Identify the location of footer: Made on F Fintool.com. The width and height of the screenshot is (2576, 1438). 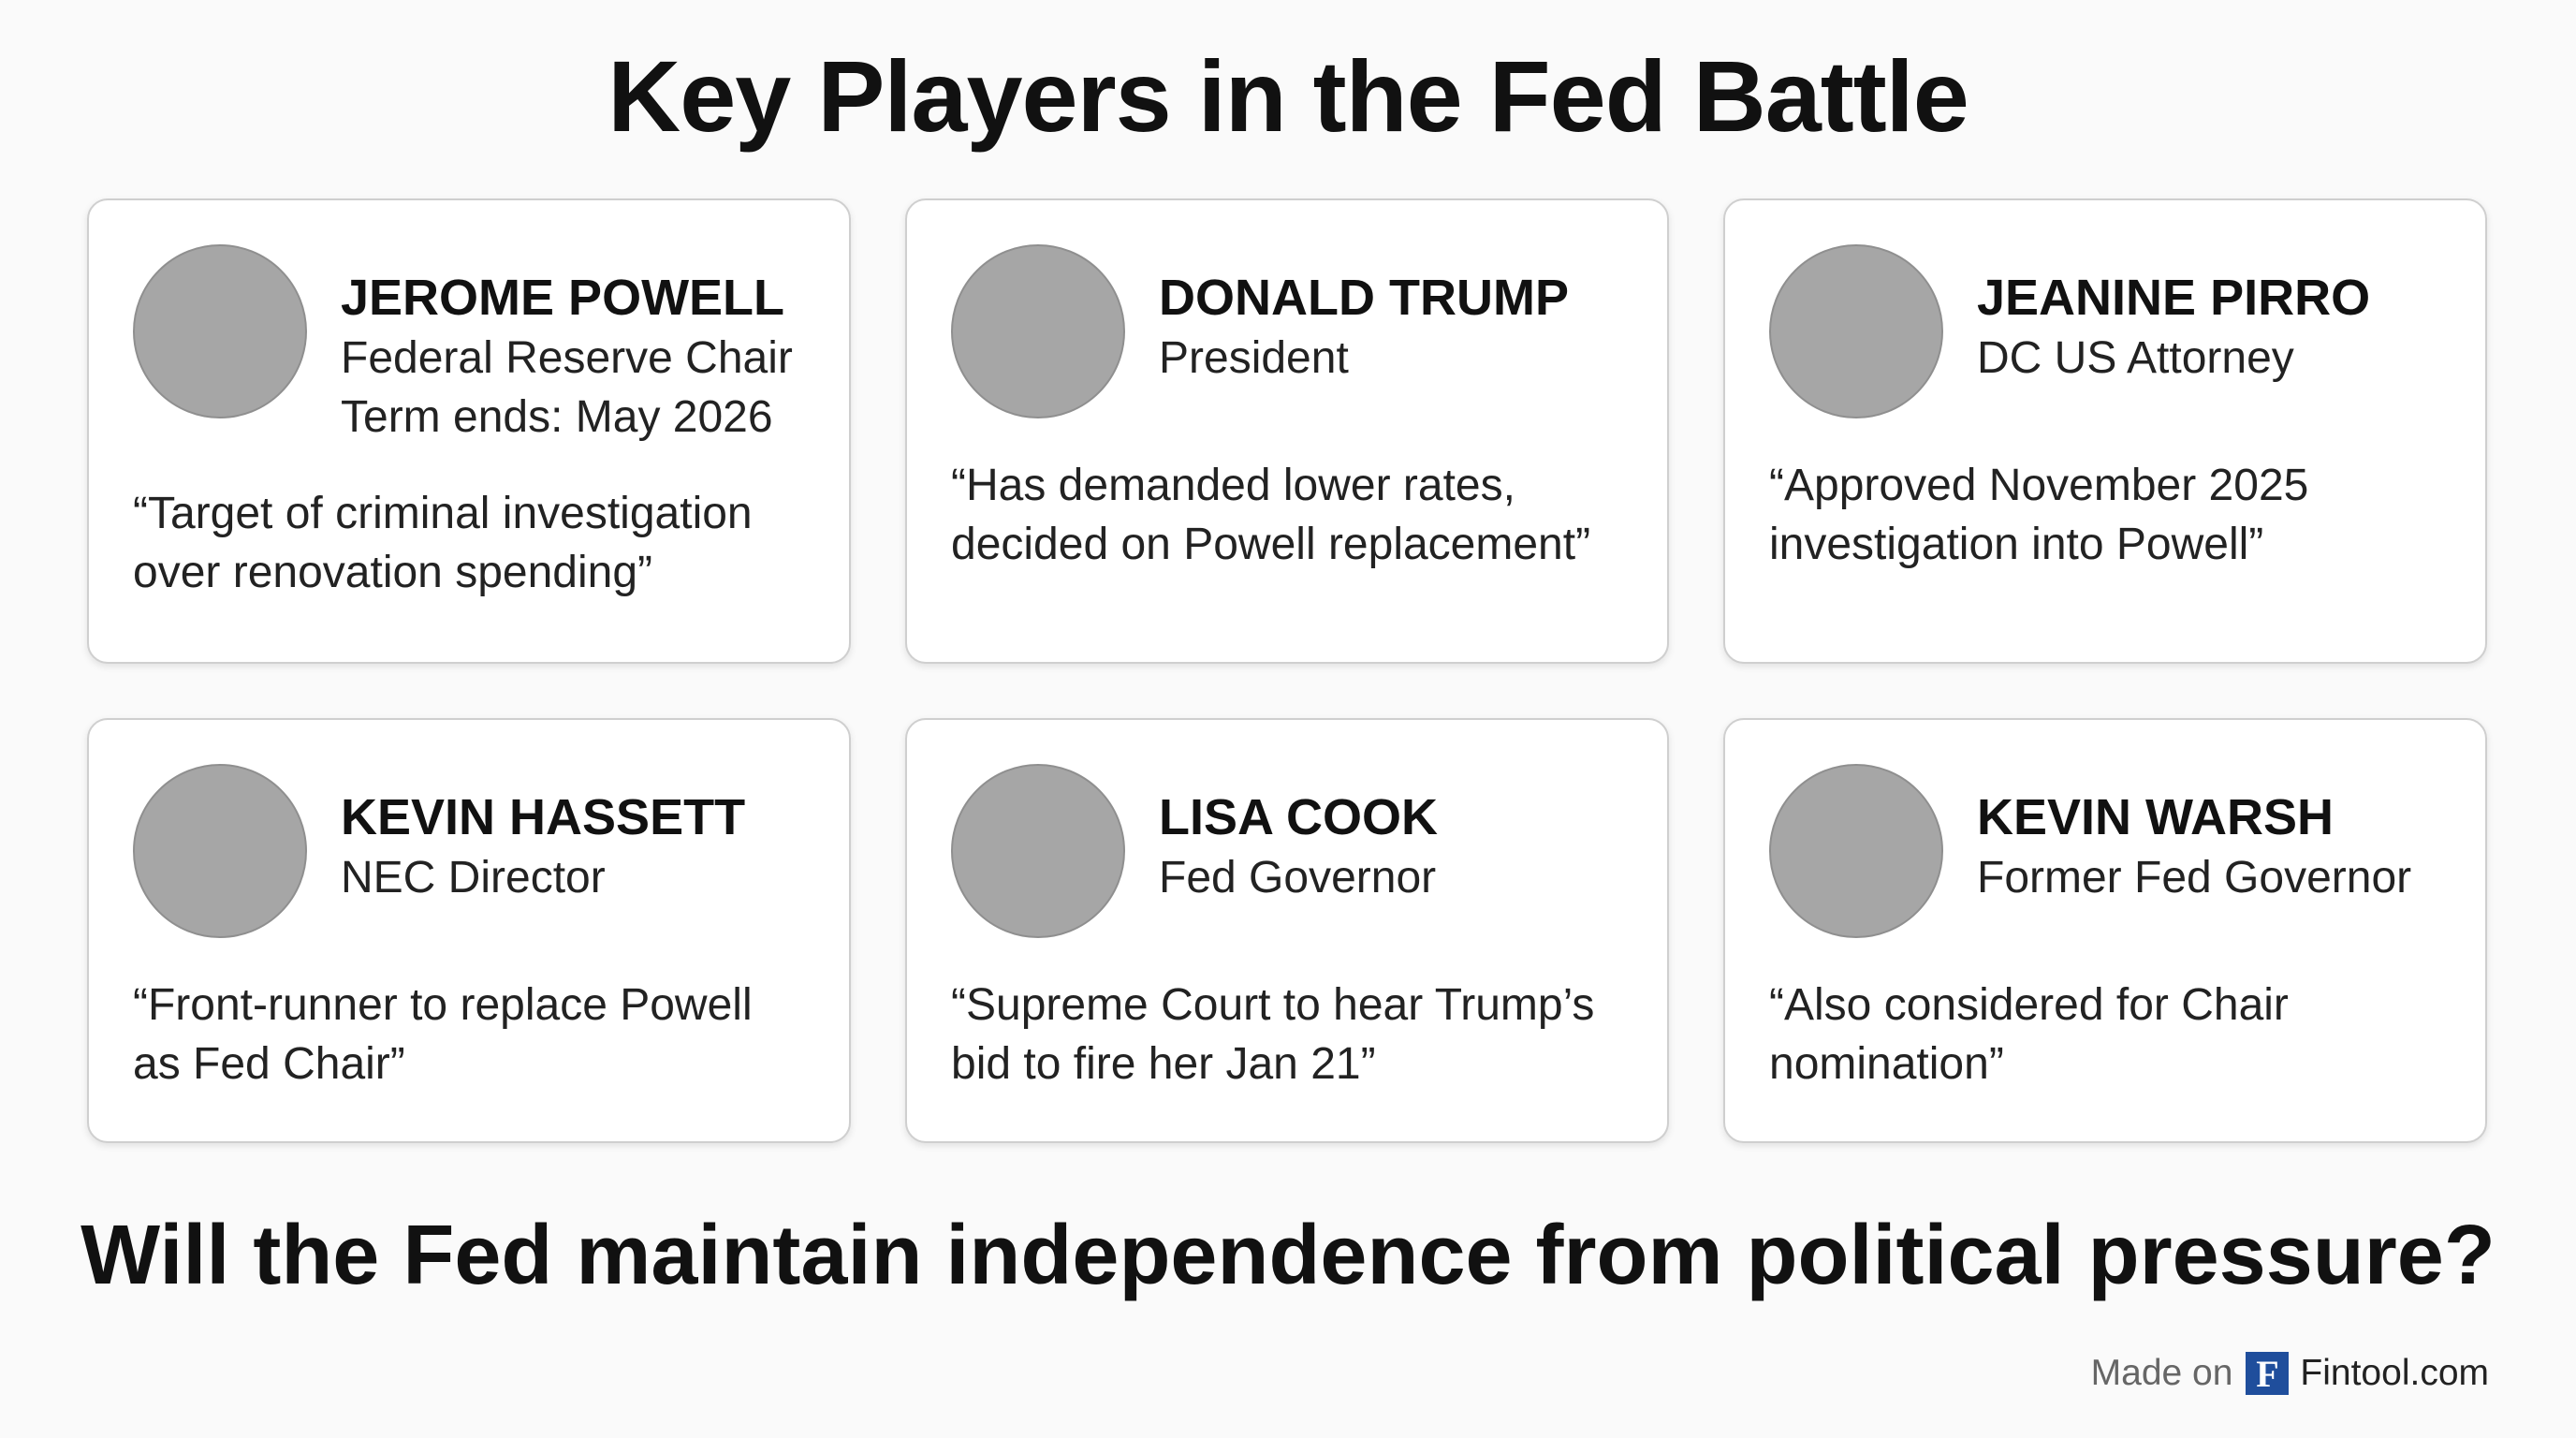
(2290, 1373).